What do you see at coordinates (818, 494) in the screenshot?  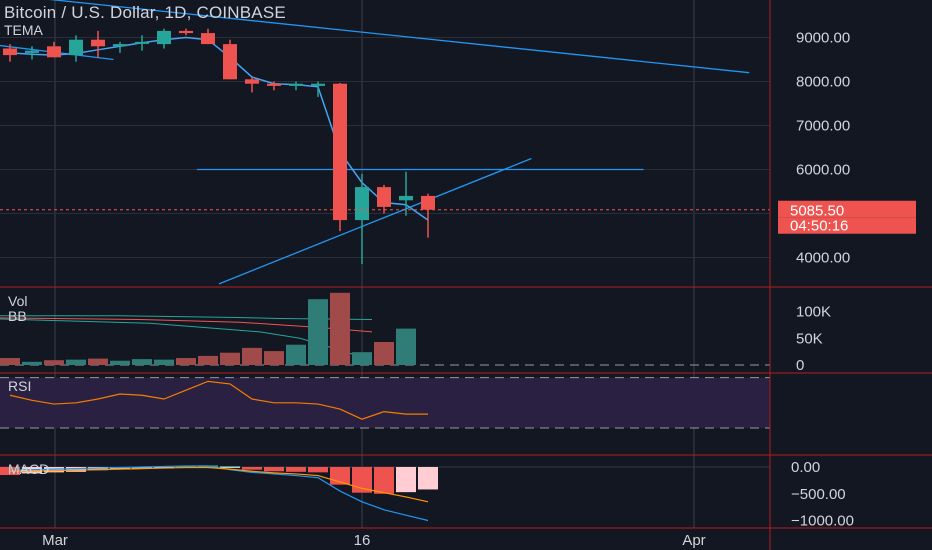 I see `macd-tick-label: −500.00` at bounding box center [818, 494].